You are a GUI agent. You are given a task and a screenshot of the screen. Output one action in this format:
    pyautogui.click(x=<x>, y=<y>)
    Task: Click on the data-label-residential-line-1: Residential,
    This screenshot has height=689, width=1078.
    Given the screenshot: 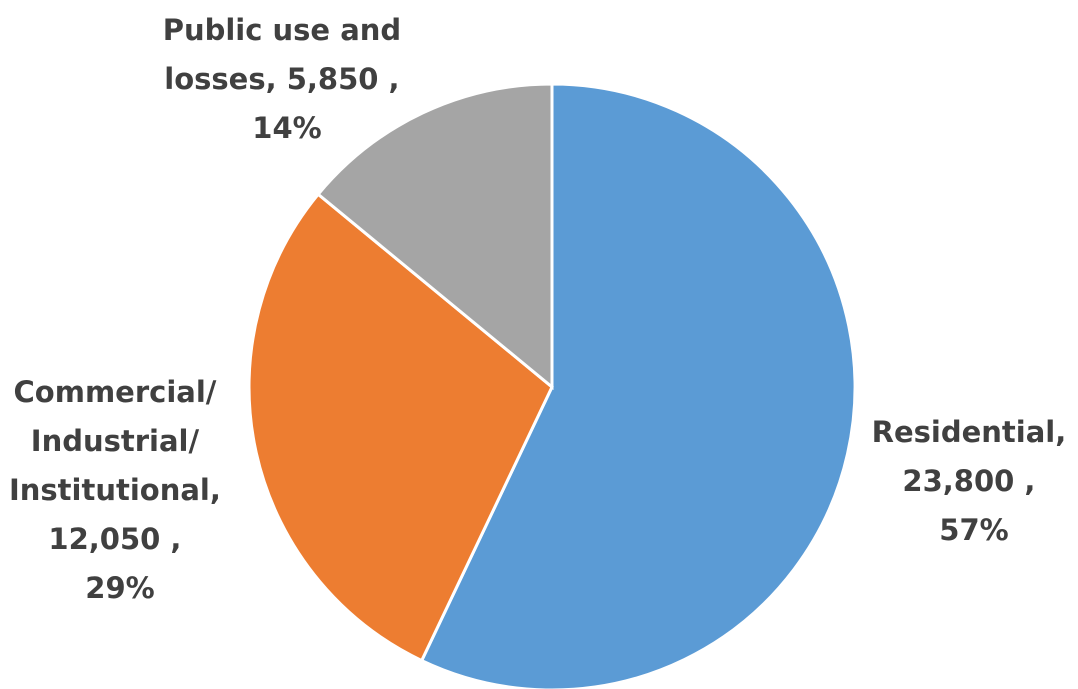 What is the action you would take?
    pyautogui.click(x=969, y=432)
    